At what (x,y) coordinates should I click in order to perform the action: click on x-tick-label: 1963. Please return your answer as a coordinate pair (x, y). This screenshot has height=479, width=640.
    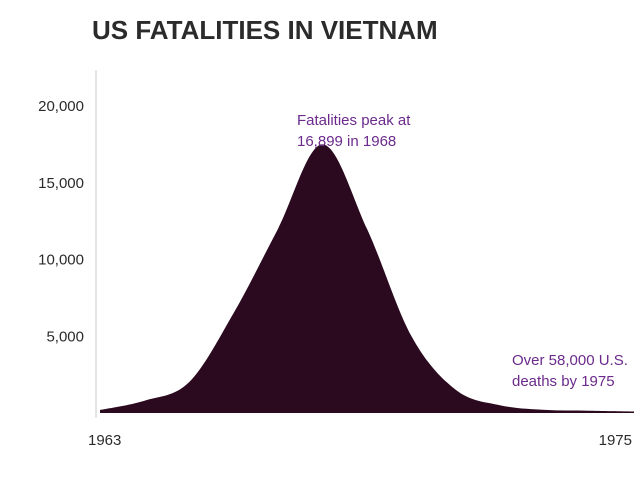
    Looking at the image, I should click on (104, 440).